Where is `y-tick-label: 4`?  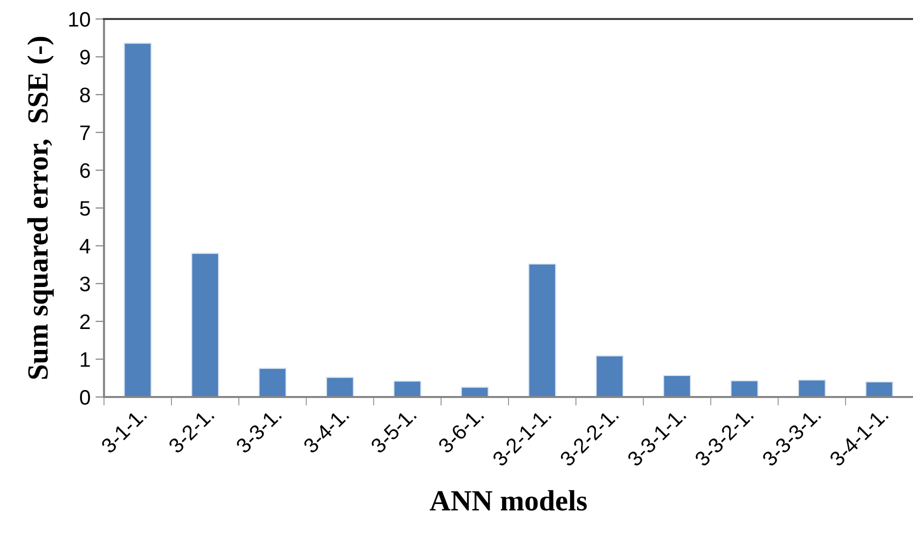
y-tick-label: 4 is located at coordinates (85, 246).